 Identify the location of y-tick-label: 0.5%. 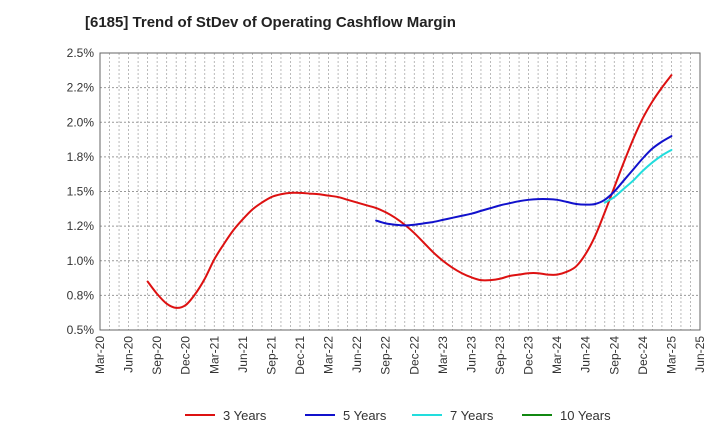
(81, 330).